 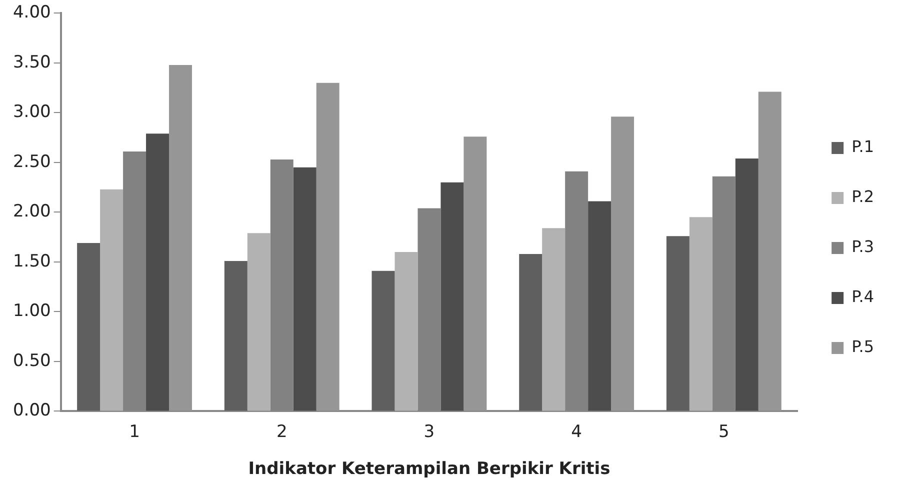 I want to click on legend-label: P.1, so click(x=863, y=146).